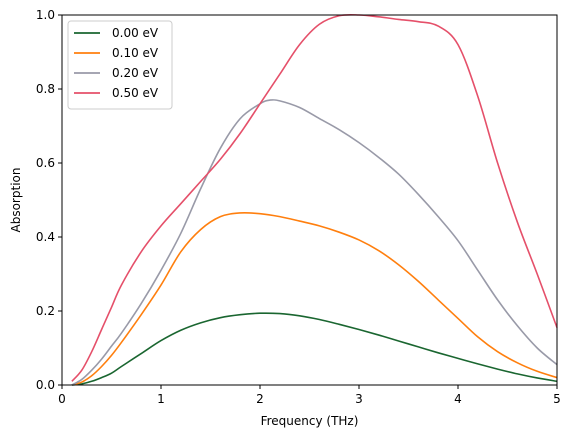 This screenshot has height=438, width=571. I want to click on legend: 0.00 eV 0.10 eV 0.20 eV 0.50 eV, so click(120, 65).